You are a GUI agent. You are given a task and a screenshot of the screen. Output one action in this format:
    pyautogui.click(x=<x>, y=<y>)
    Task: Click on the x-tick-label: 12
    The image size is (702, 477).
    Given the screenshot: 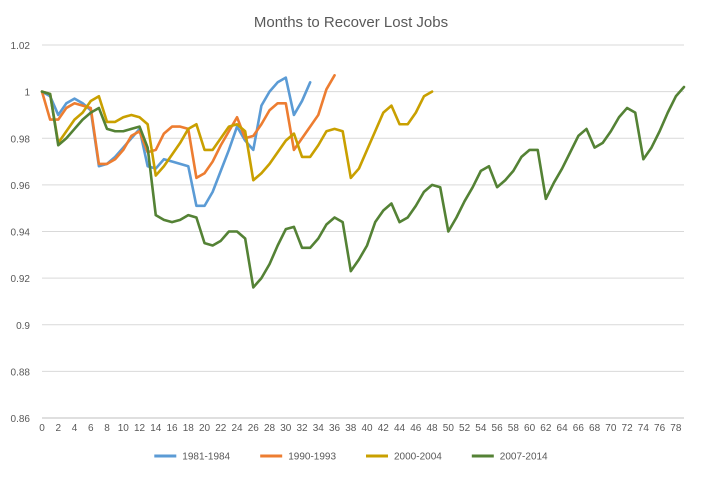 What is the action you would take?
    pyautogui.click(x=140, y=428)
    